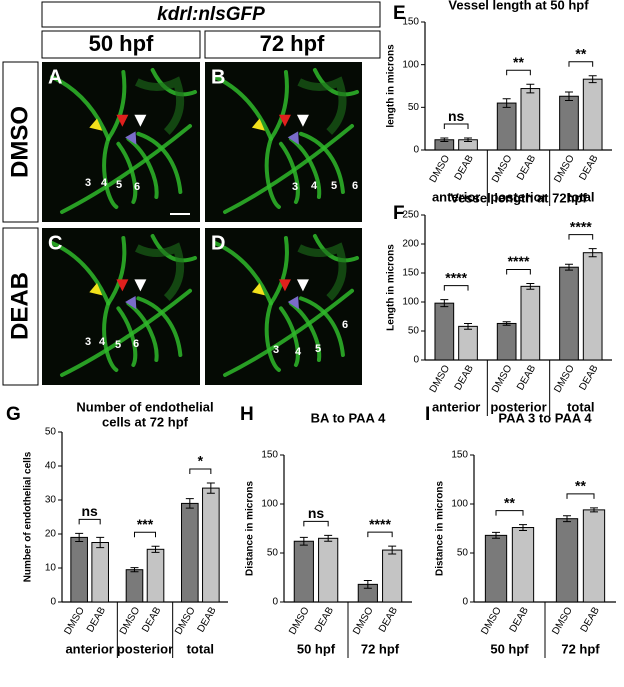  Describe the element at coordinates (51, 534) in the screenshot. I see `y-tick-label: 20` at that location.